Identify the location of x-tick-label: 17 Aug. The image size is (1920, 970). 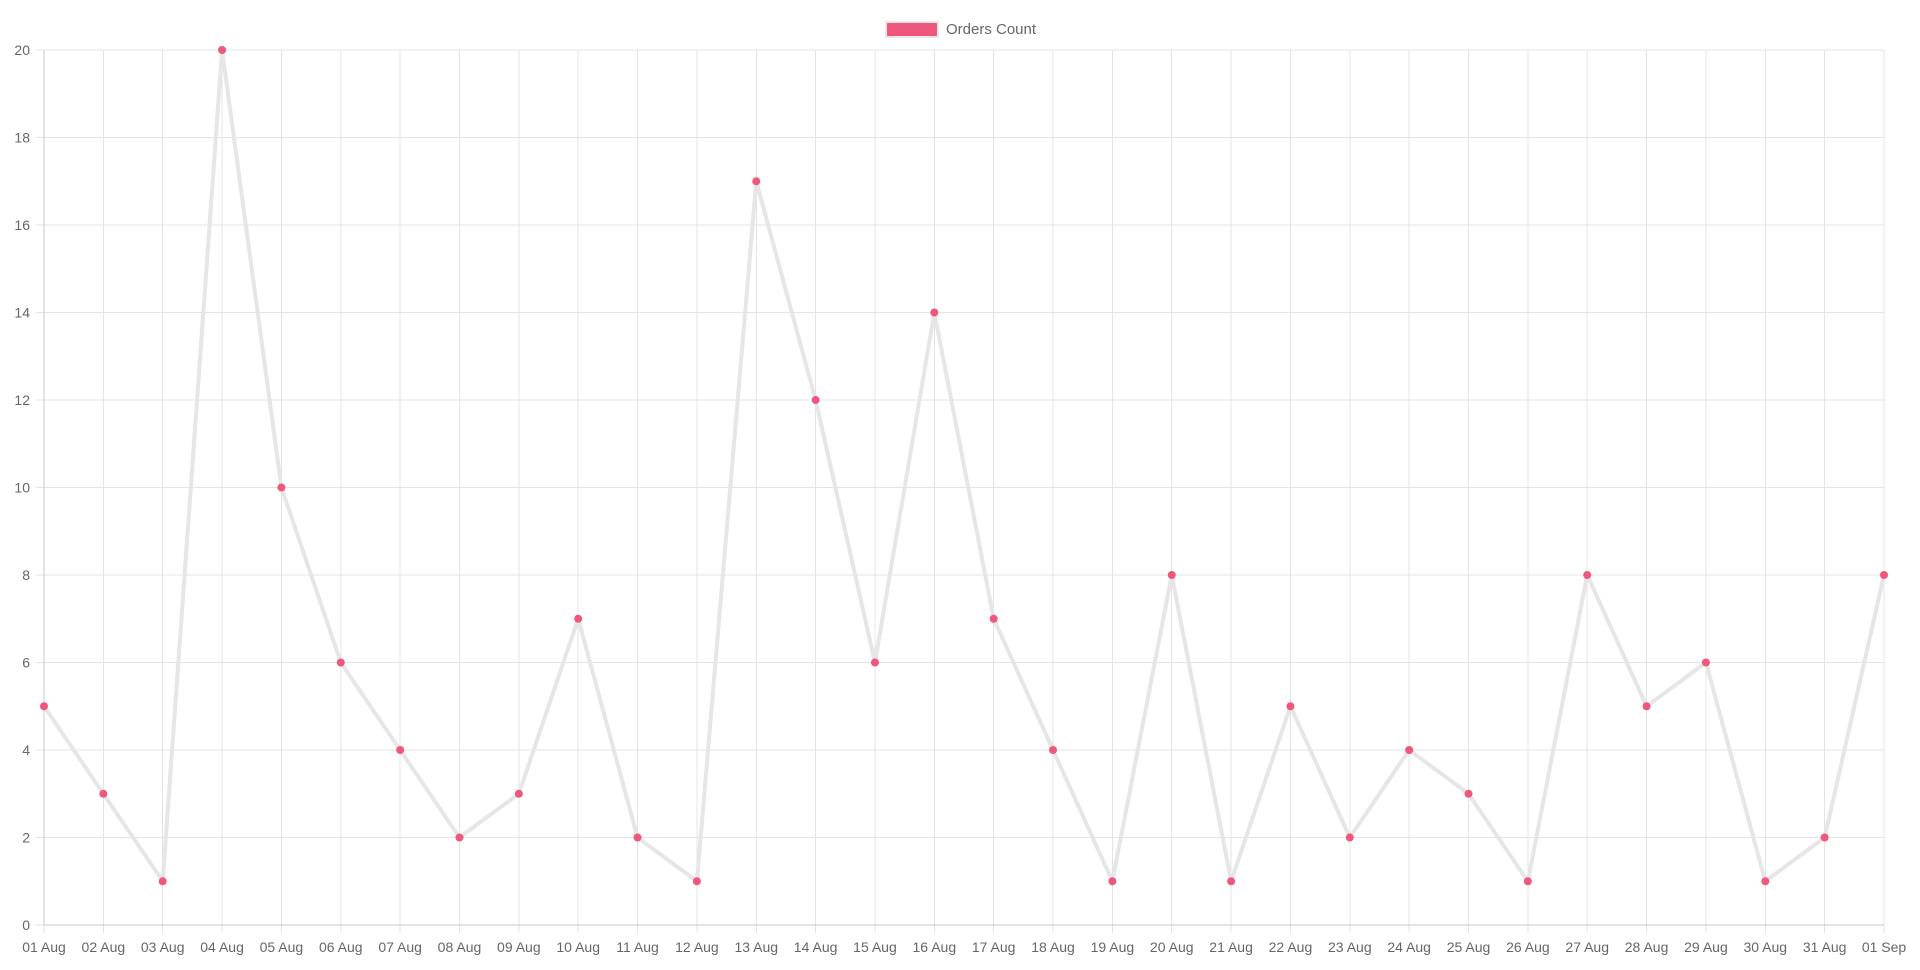
(994, 947).